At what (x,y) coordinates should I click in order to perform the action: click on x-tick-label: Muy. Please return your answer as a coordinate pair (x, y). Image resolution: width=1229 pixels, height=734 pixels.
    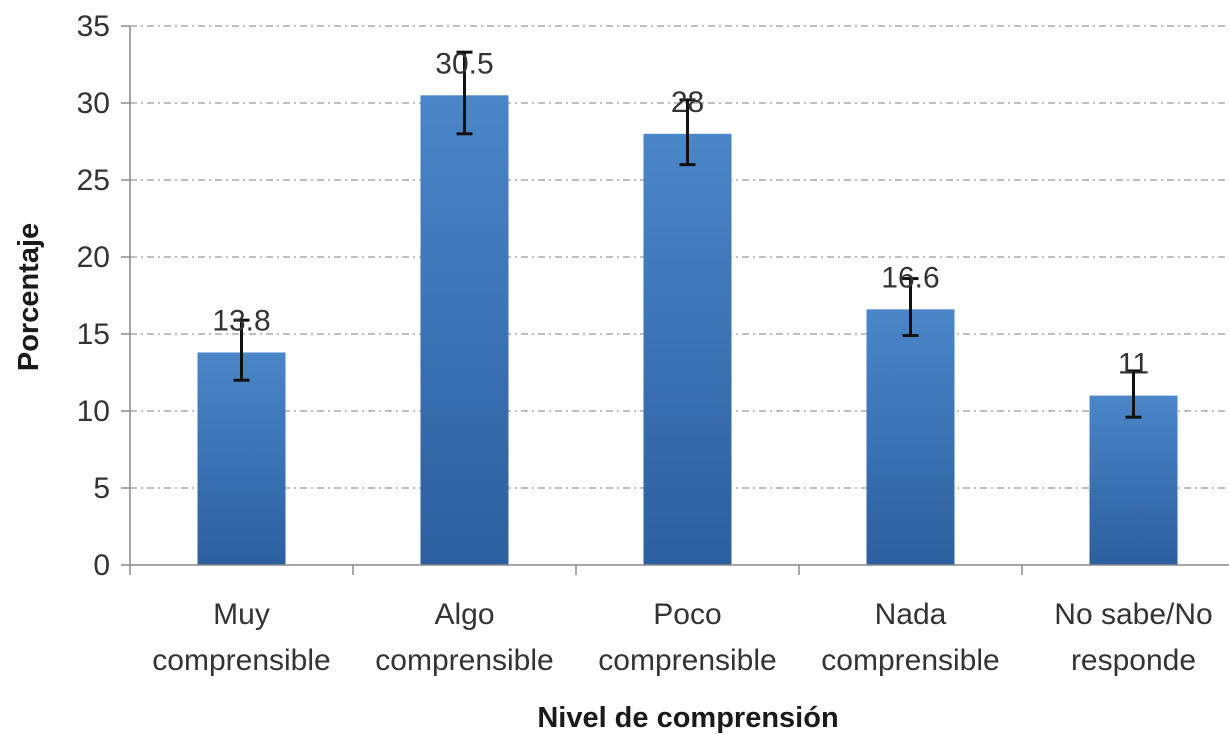
    Looking at the image, I should click on (241, 614).